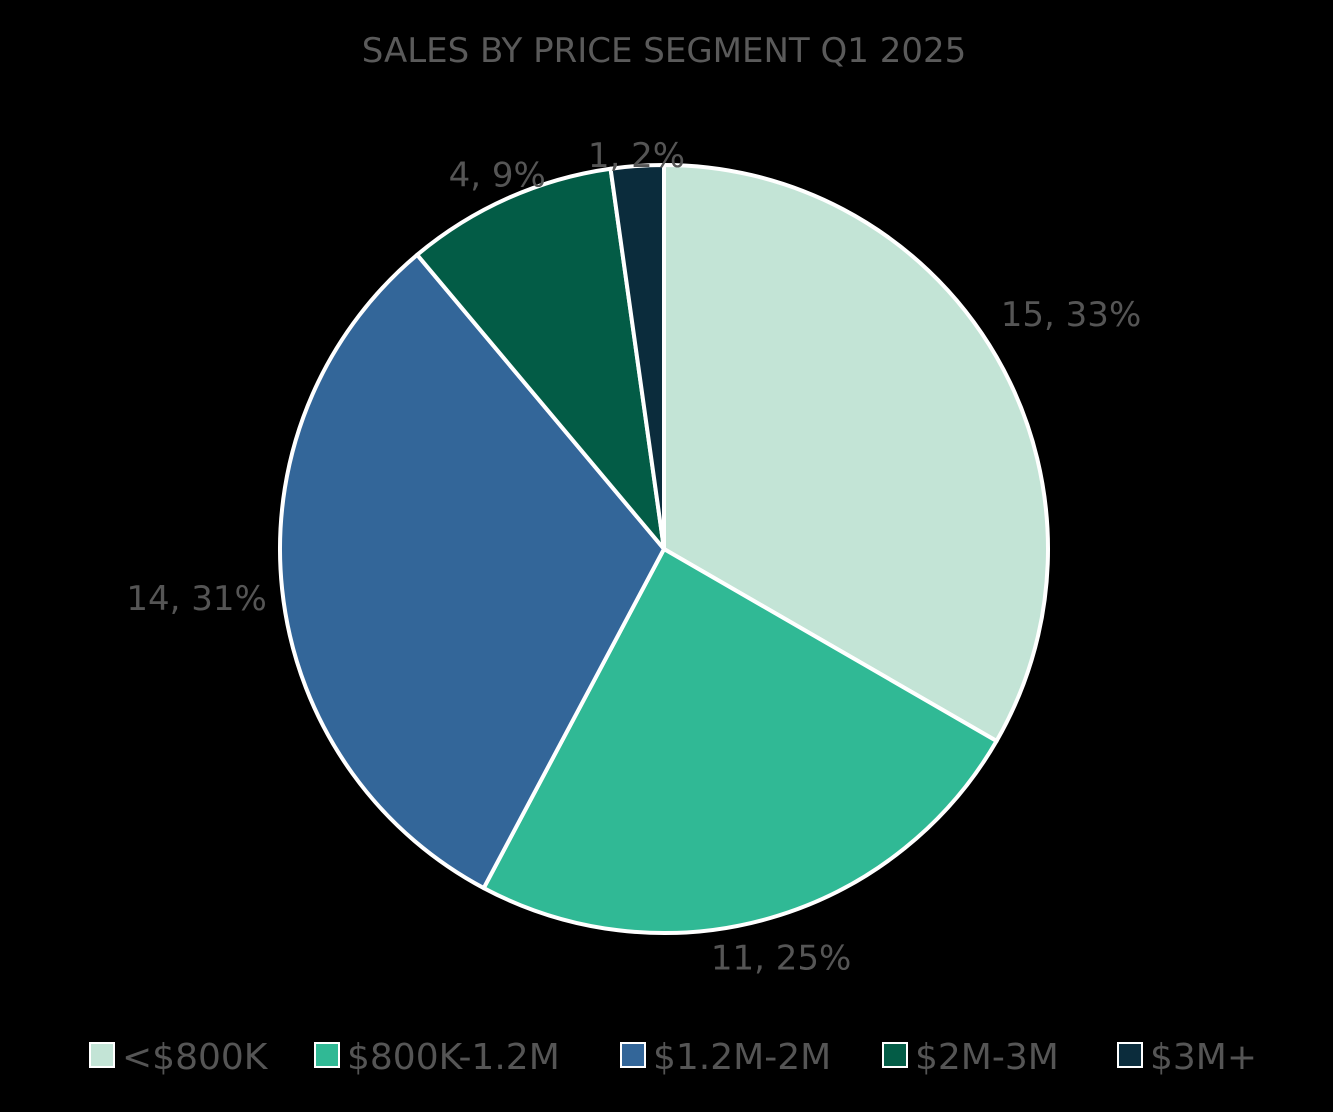 The image size is (1333, 1112). Describe the element at coordinates (497, 175) in the screenshot. I see `data-label-2m-3m: 4, 9%` at that location.